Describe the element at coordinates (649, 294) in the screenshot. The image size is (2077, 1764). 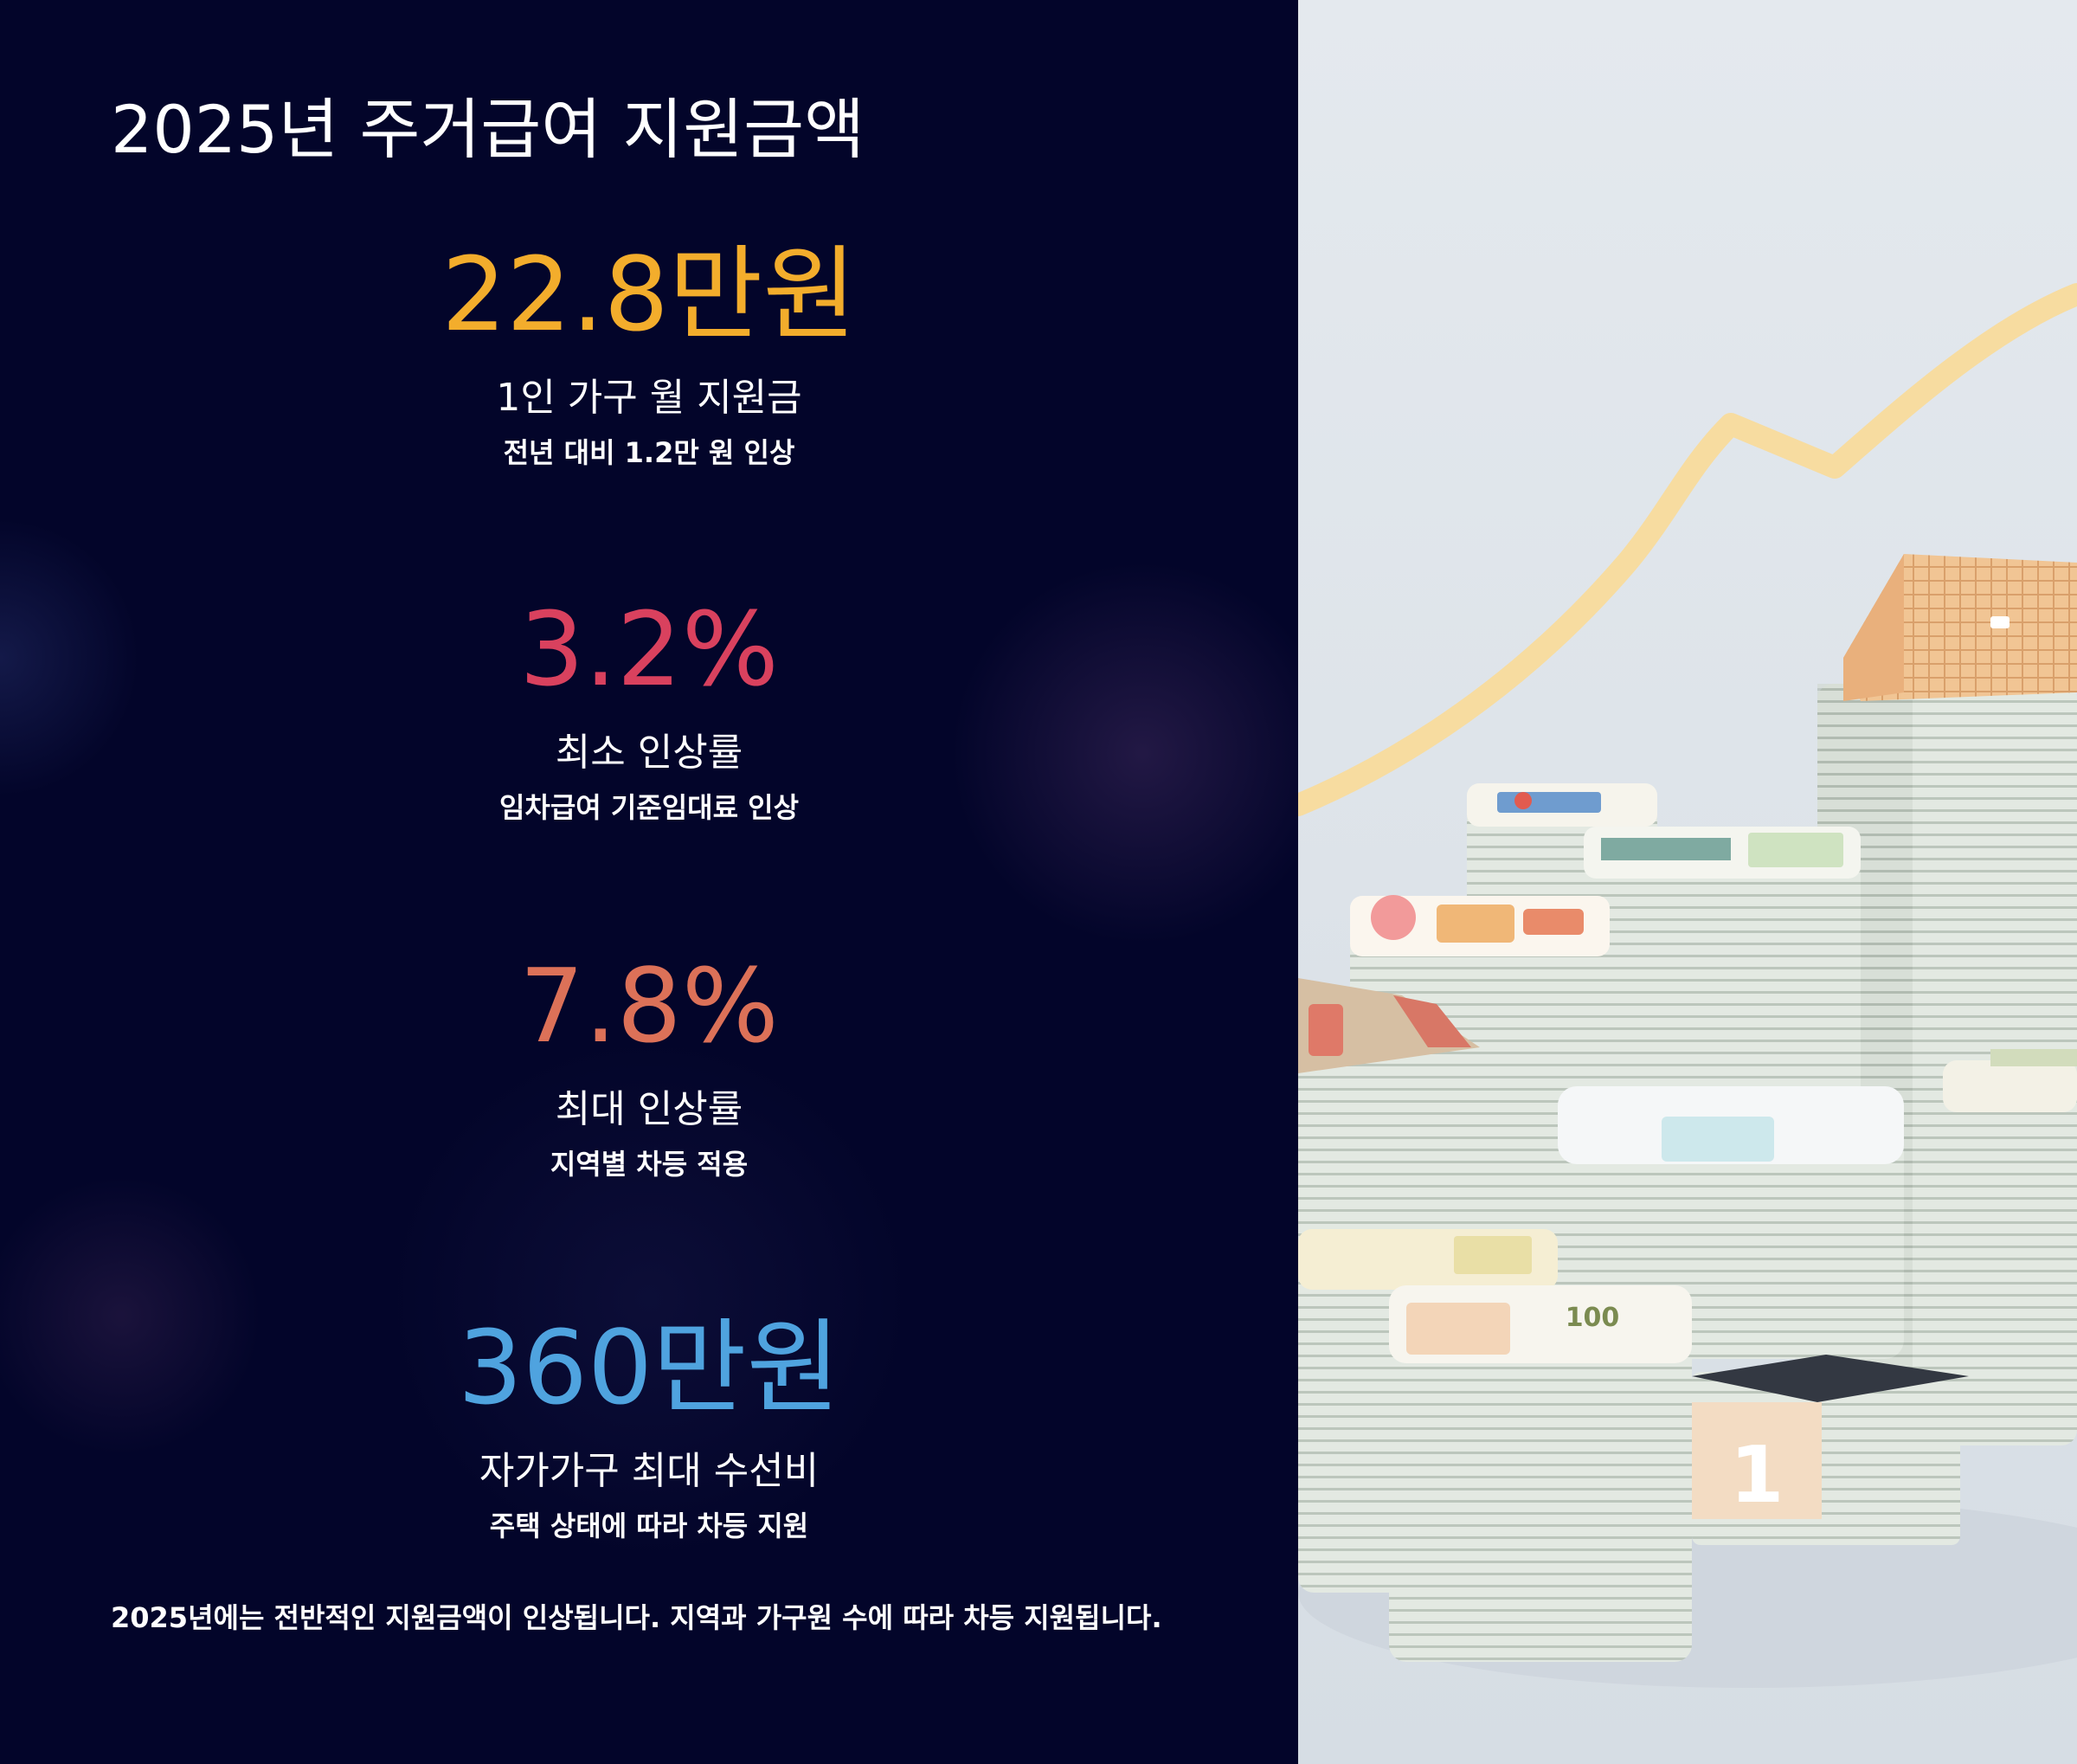
I see `stat-value: 22.8만원` at that location.